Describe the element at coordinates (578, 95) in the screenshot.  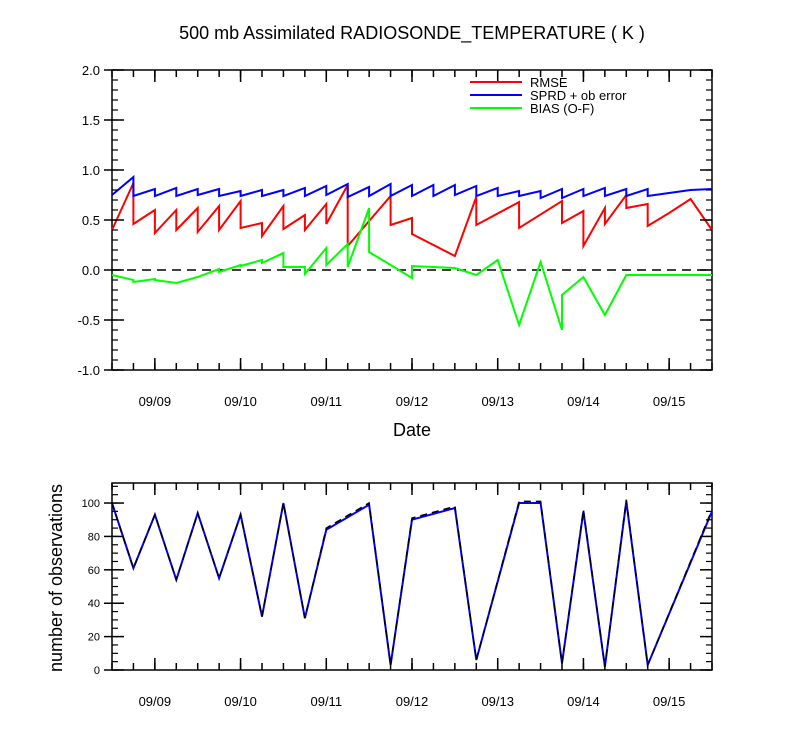
I see `legend-label: SPRD + ob error` at that location.